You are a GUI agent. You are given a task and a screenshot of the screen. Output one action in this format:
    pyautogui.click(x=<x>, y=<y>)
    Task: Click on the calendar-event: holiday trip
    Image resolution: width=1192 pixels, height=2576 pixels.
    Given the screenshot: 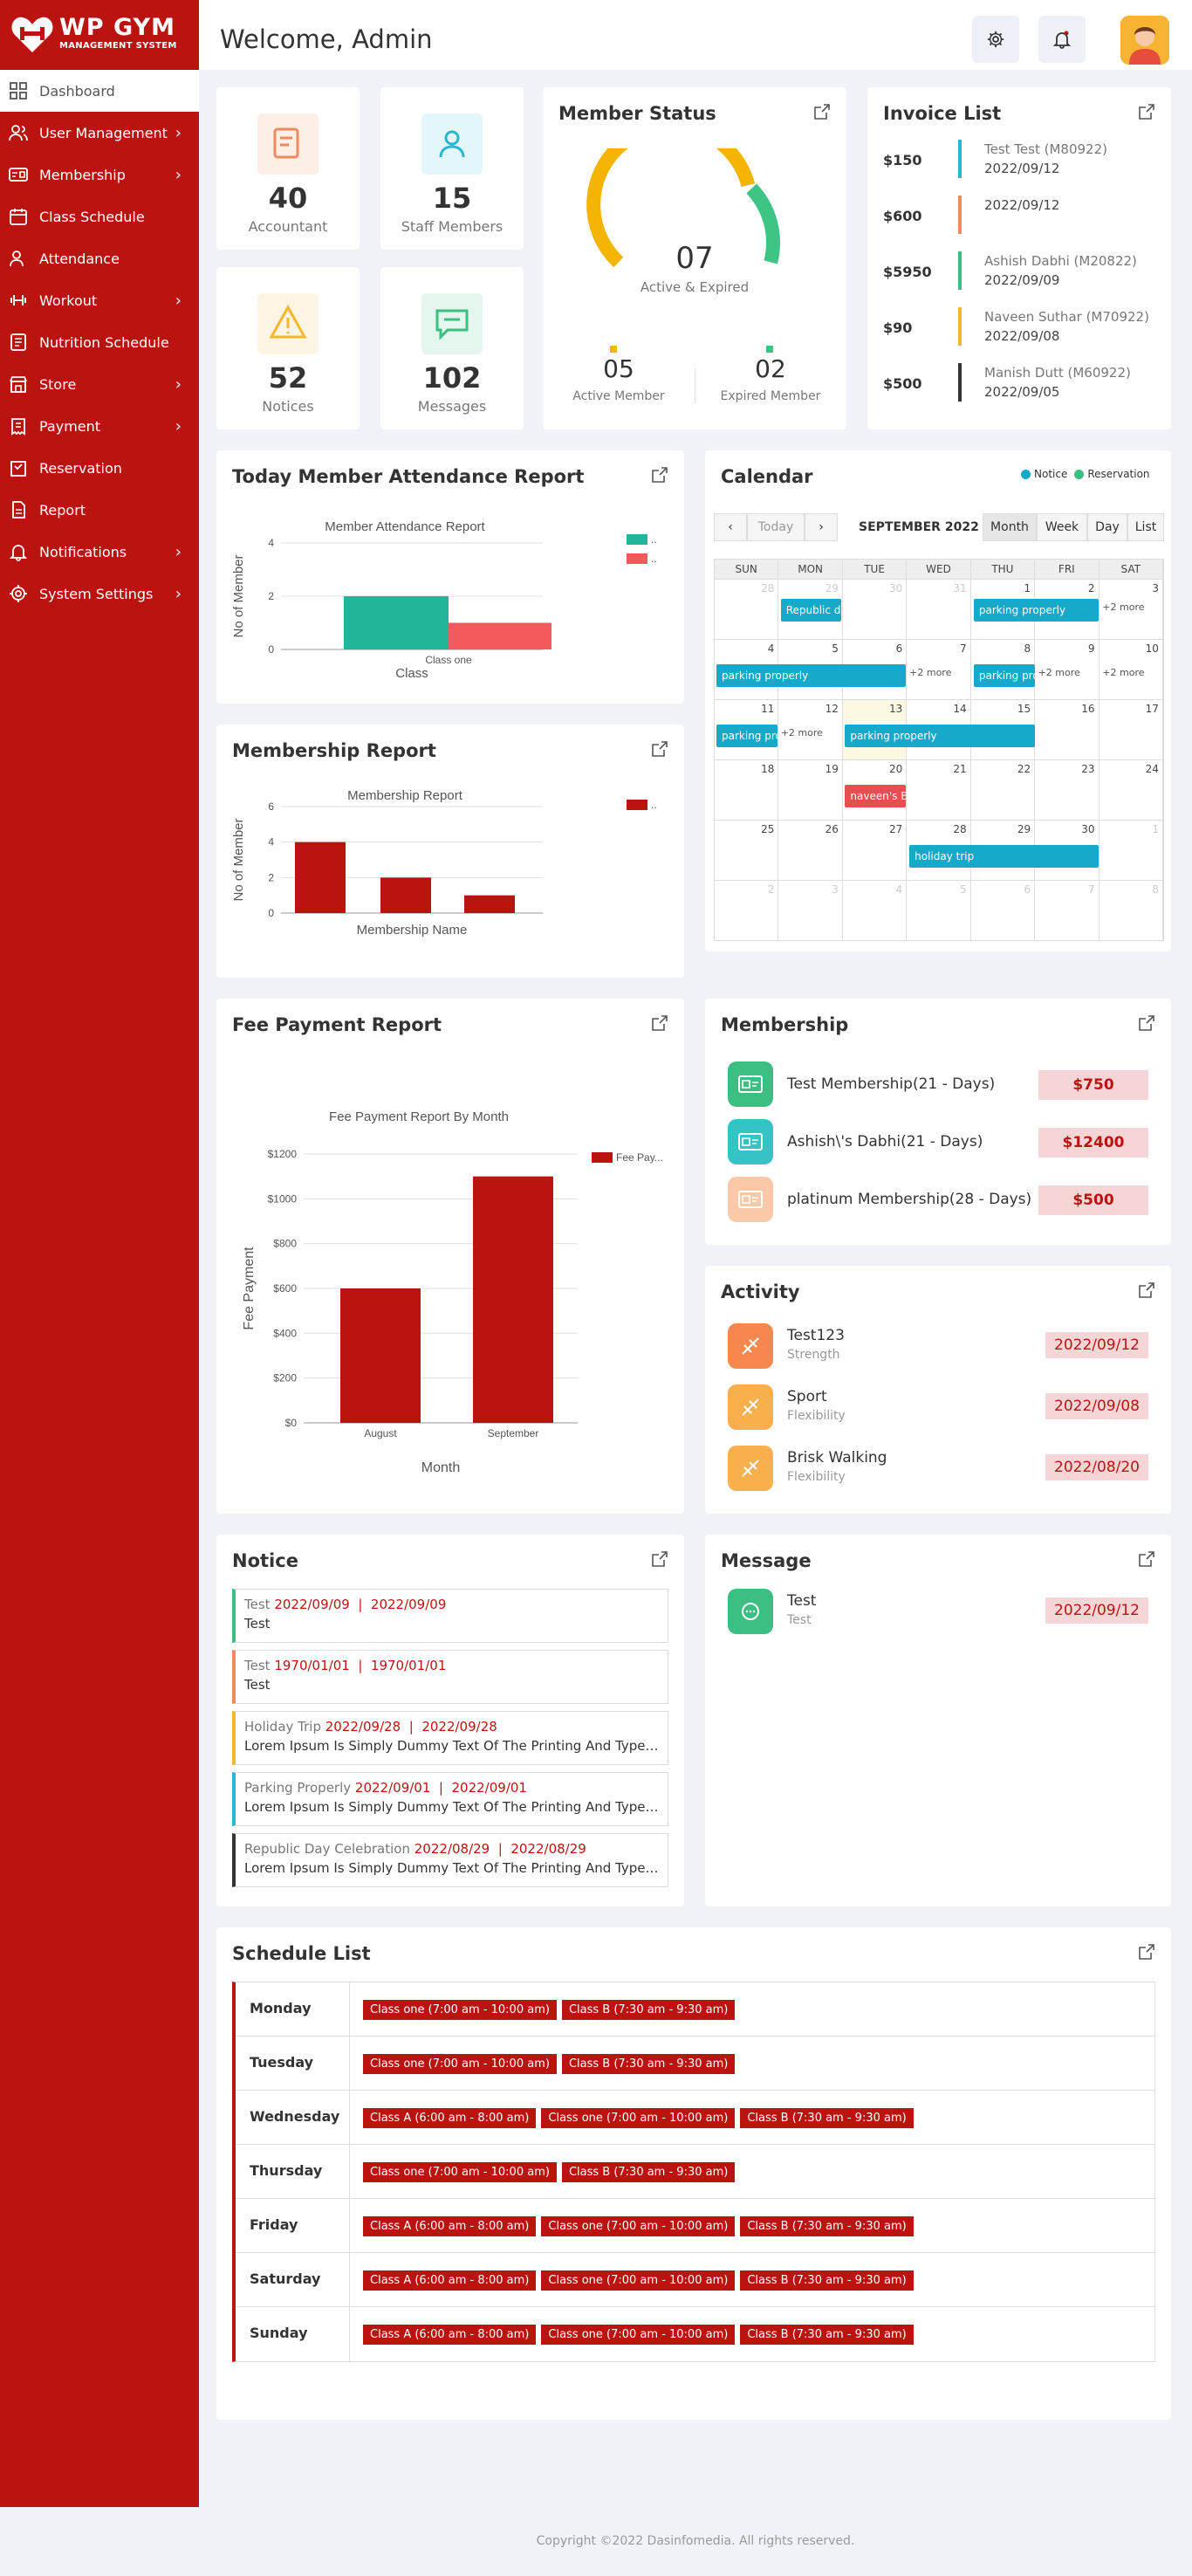 What is the action you would take?
    pyautogui.click(x=1004, y=856)
    